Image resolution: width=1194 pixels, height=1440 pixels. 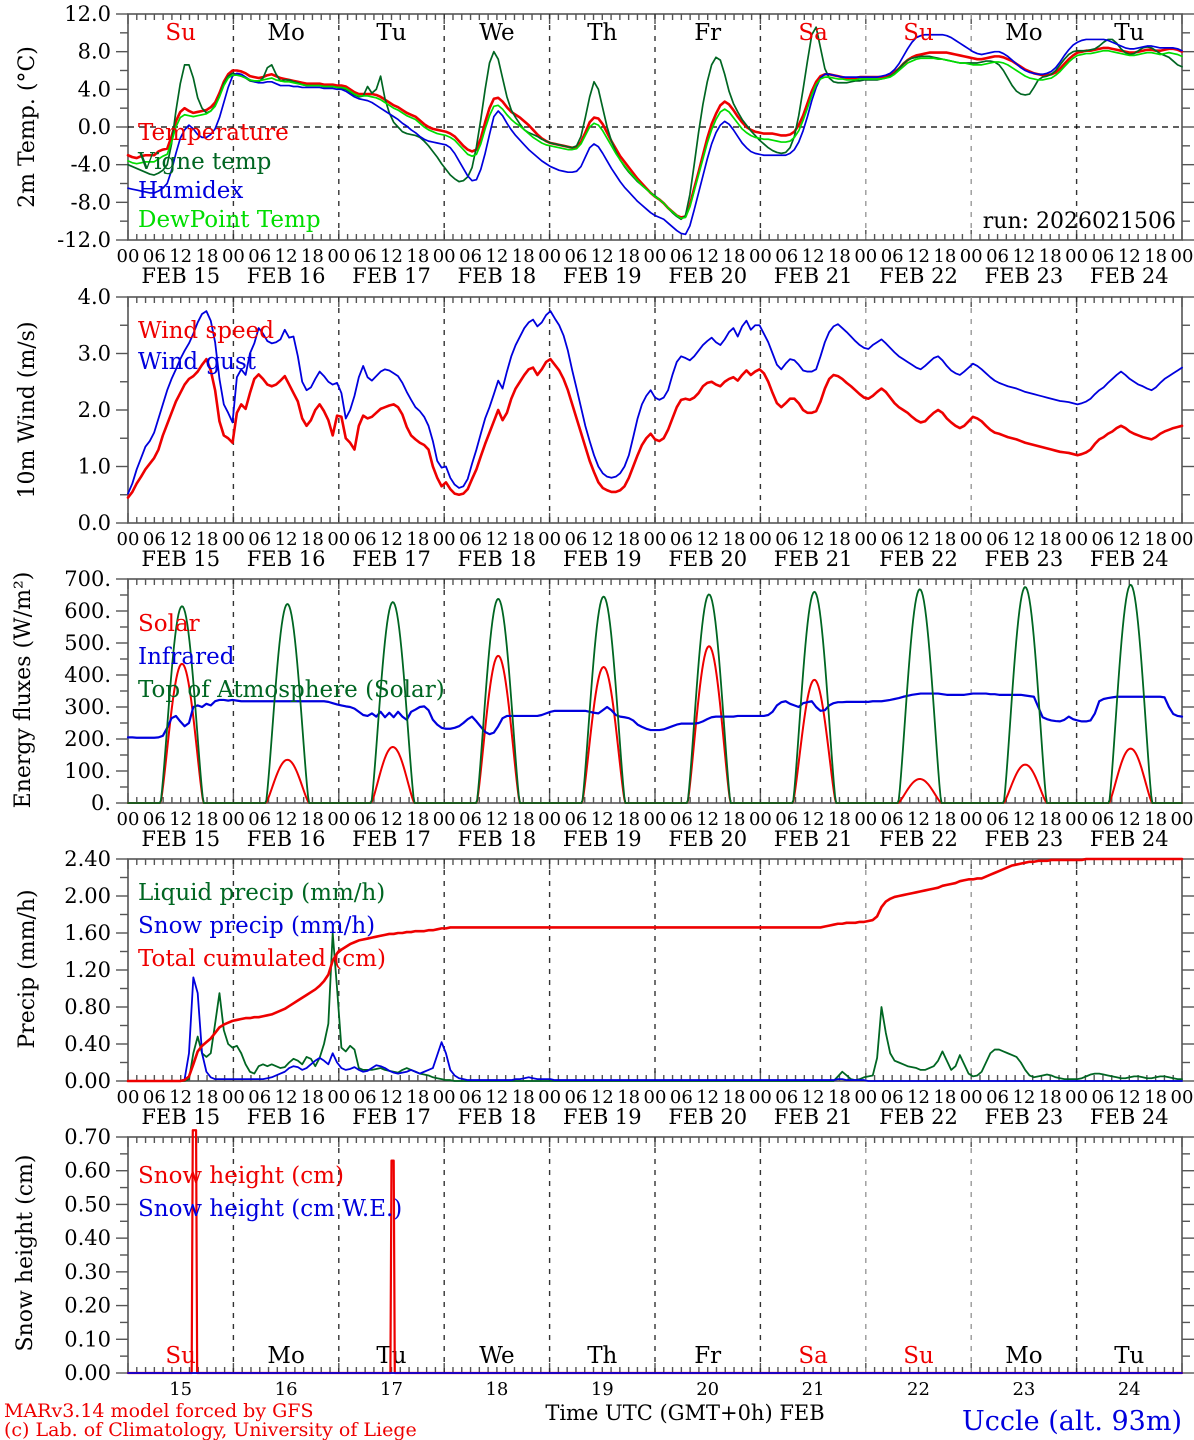 What do you see at coordinates (497, 1117) in the screenshot?
I see `svg-text: FEB 18` at bounding box center [497, 1117].